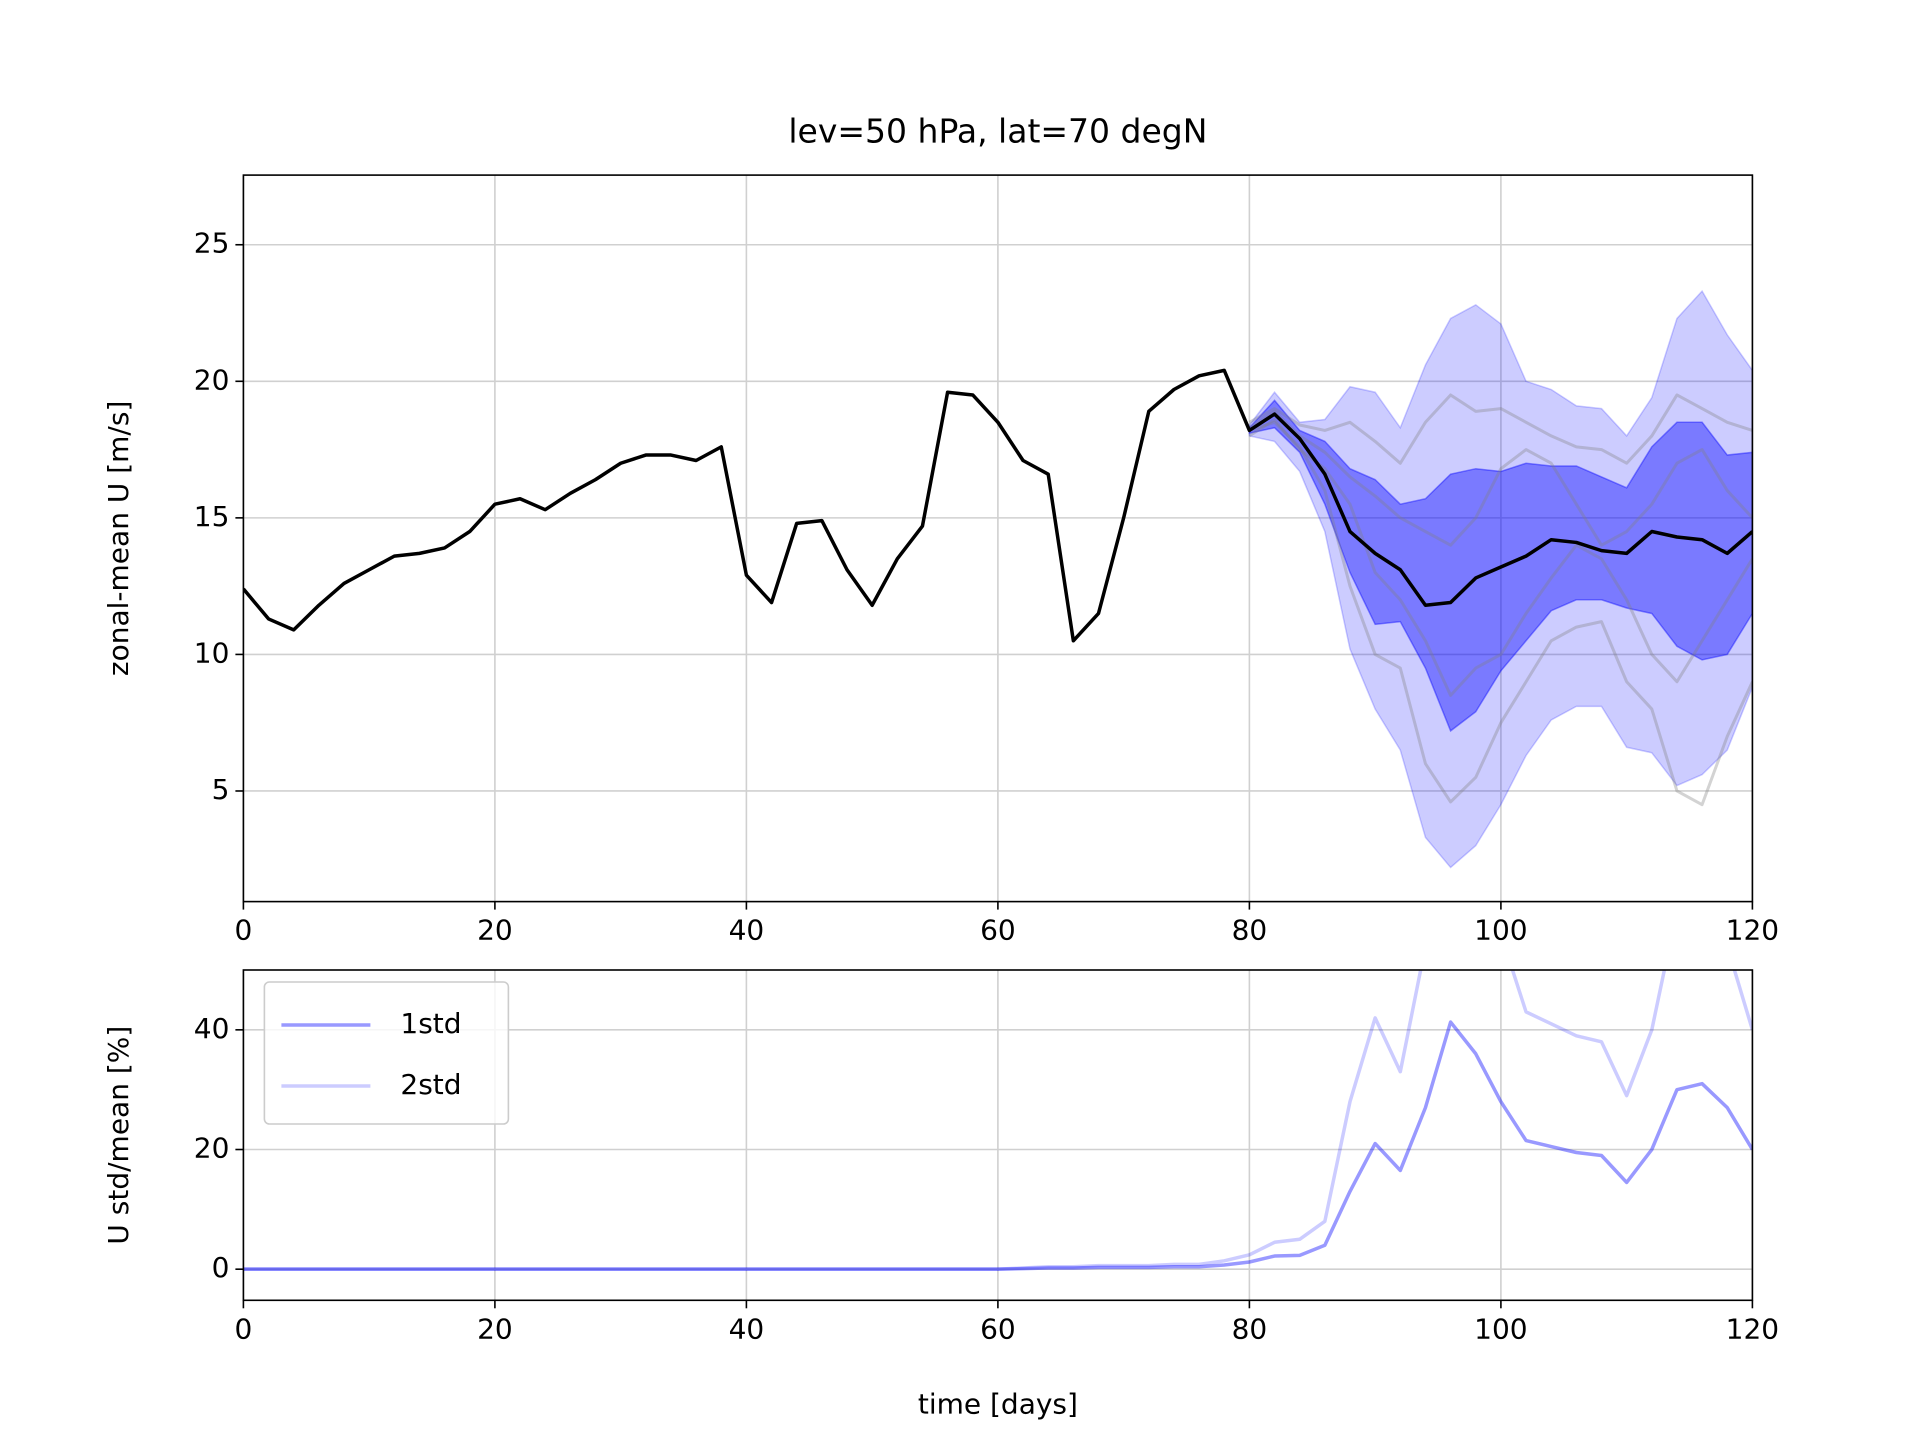  Describe the element at coordinates (386, 1053) in the screenshot. I see `legend-box` at that location.